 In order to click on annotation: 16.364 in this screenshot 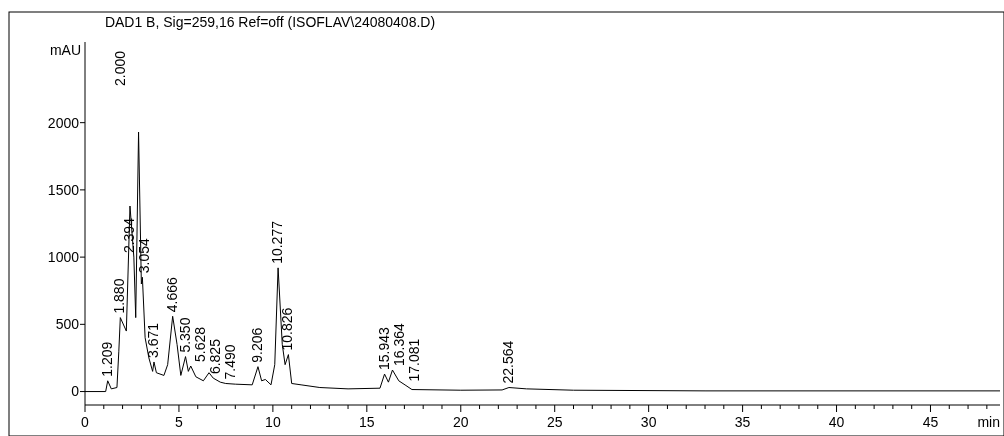, I will do `click(398, 345)`.